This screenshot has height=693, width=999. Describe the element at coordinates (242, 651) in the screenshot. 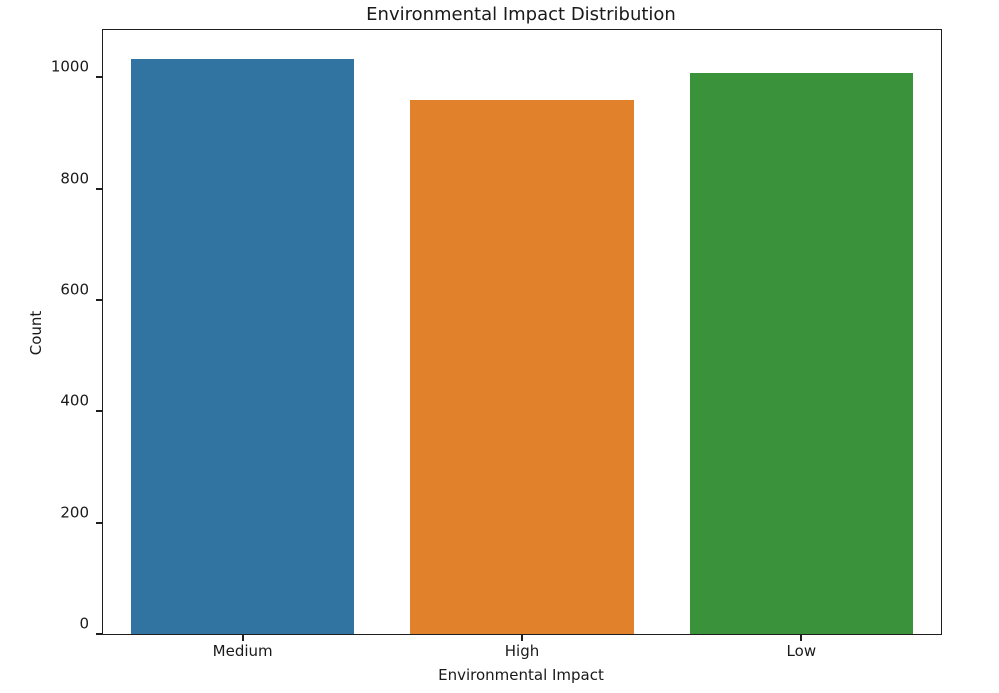

I see `x-tick-label-medium: Medium` at that location.